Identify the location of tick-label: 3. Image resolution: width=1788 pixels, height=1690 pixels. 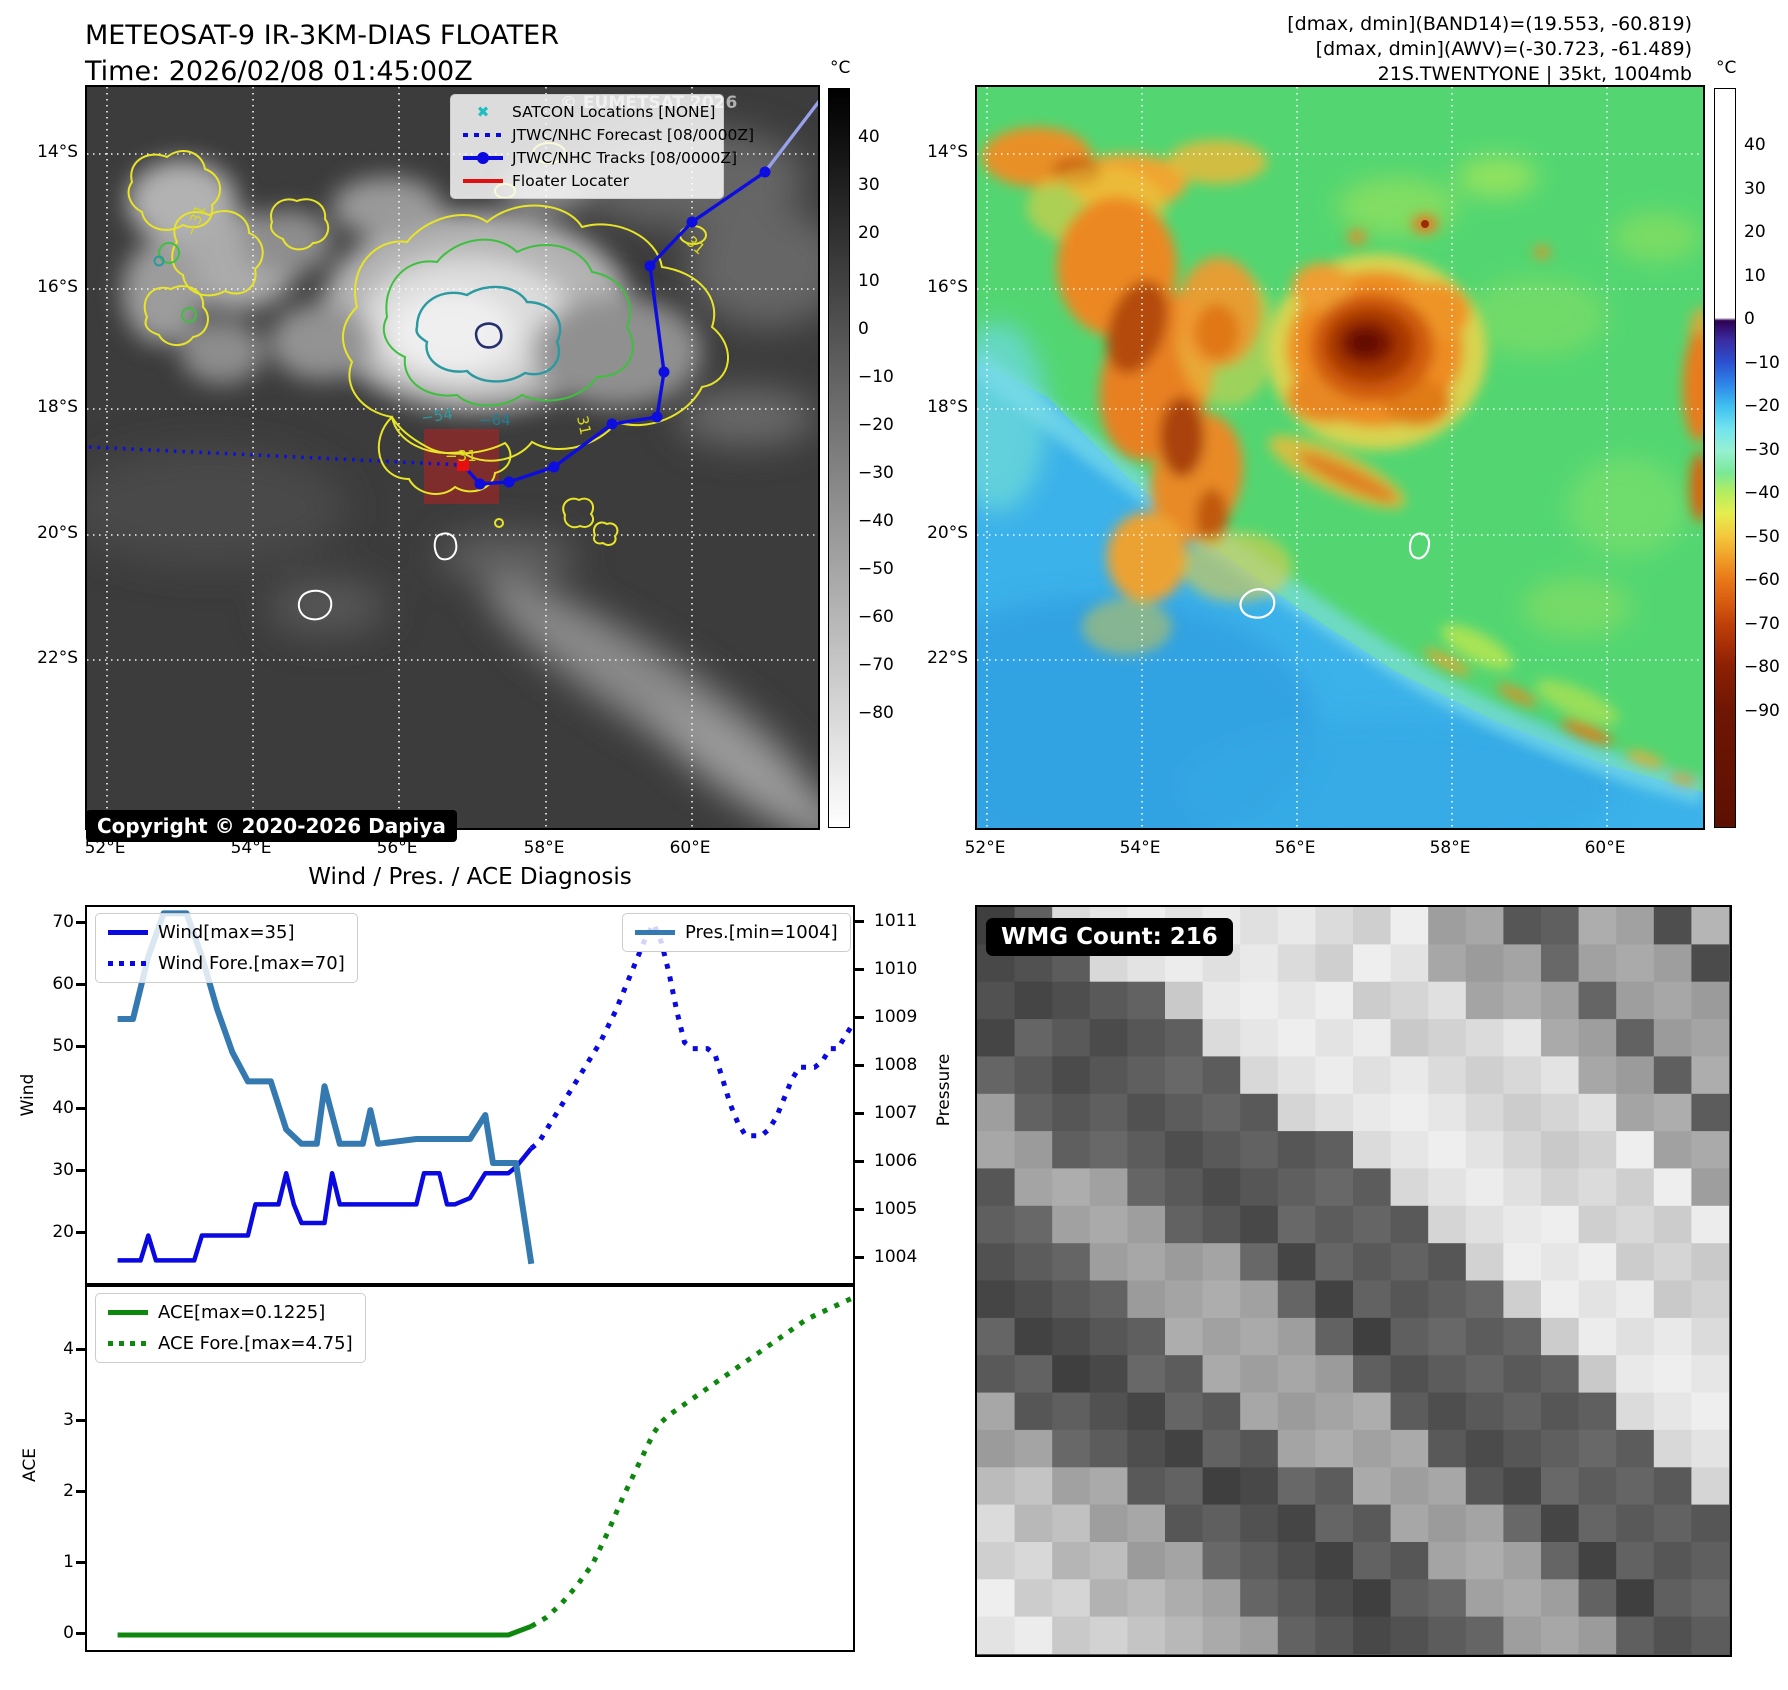
(68, 1420).